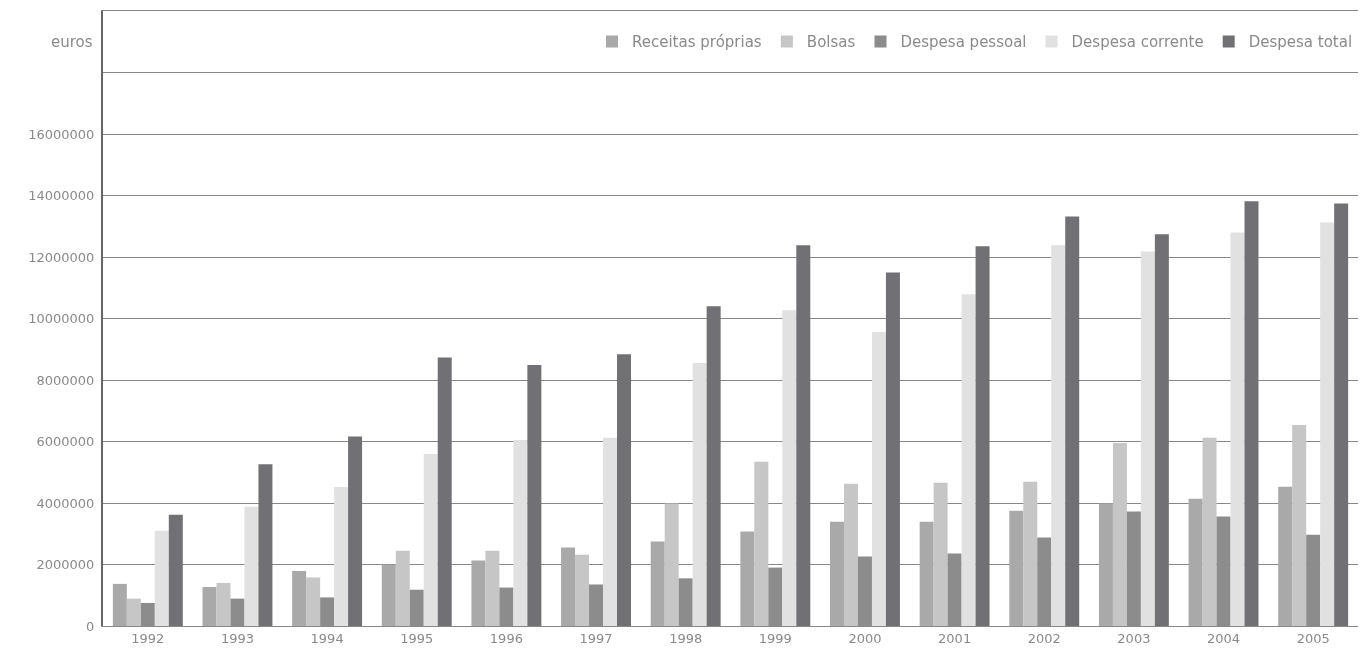 The height and width of the screenshot is (662, 1360). I want to click on legend-label: Despesa corrente, so click(1137, 42).